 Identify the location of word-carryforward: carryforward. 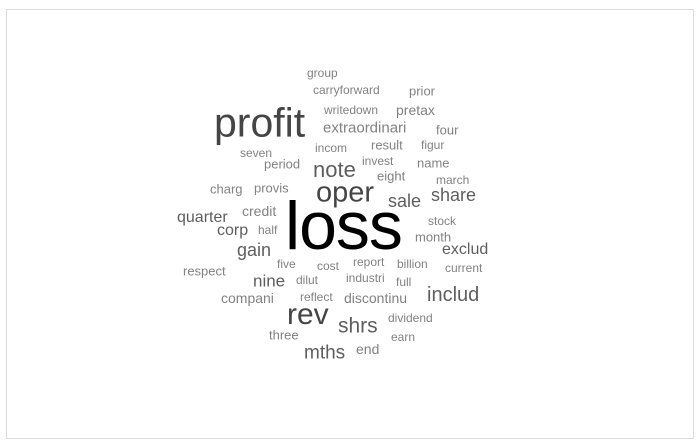
(346, 90).